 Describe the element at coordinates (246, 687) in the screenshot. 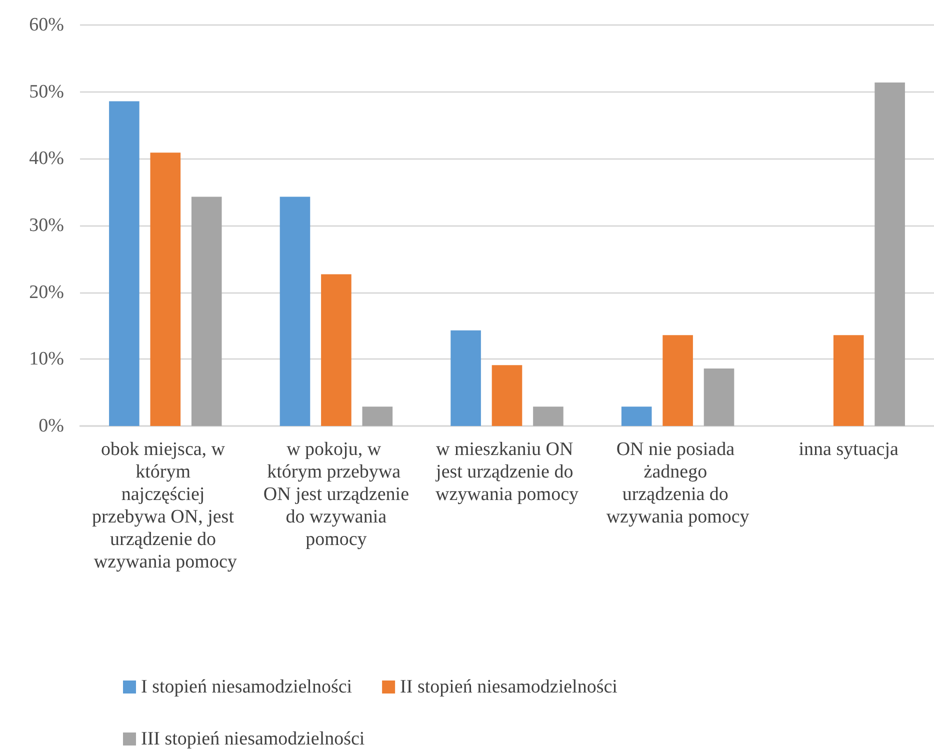

I see `legend-label: I stopień niesamodzielności` at that location.